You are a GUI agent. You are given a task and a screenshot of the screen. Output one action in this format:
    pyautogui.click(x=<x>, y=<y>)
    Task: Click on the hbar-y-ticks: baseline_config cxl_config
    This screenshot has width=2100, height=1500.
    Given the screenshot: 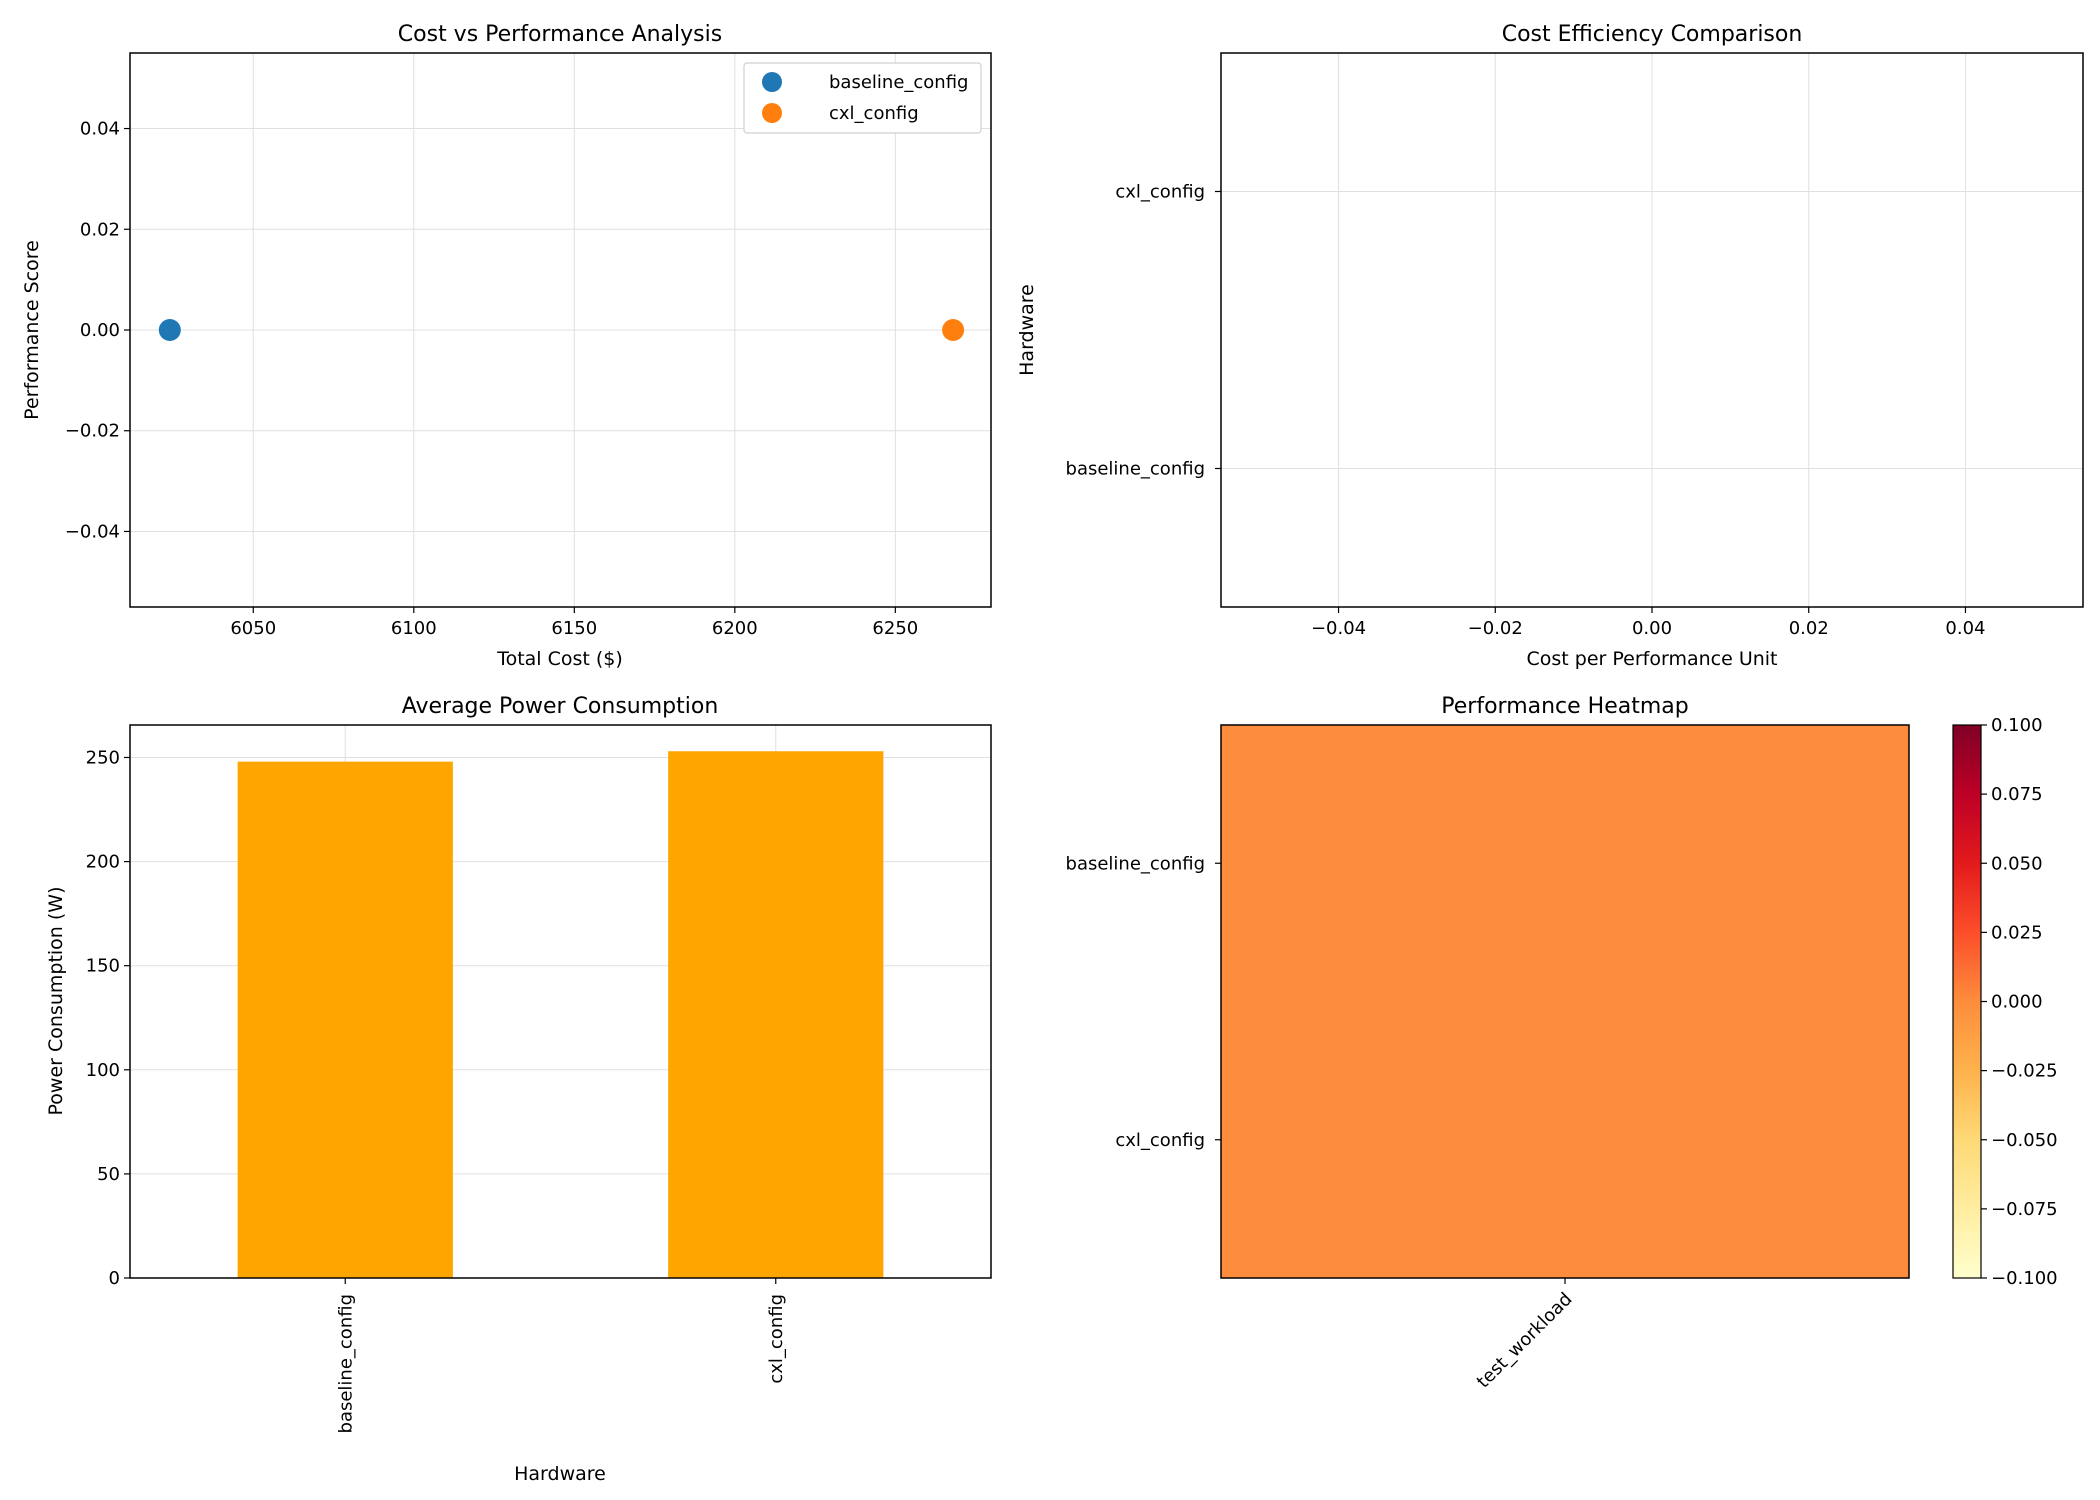 What is the action you would take?
    pyautogui.click(x=1143, y=331)
    